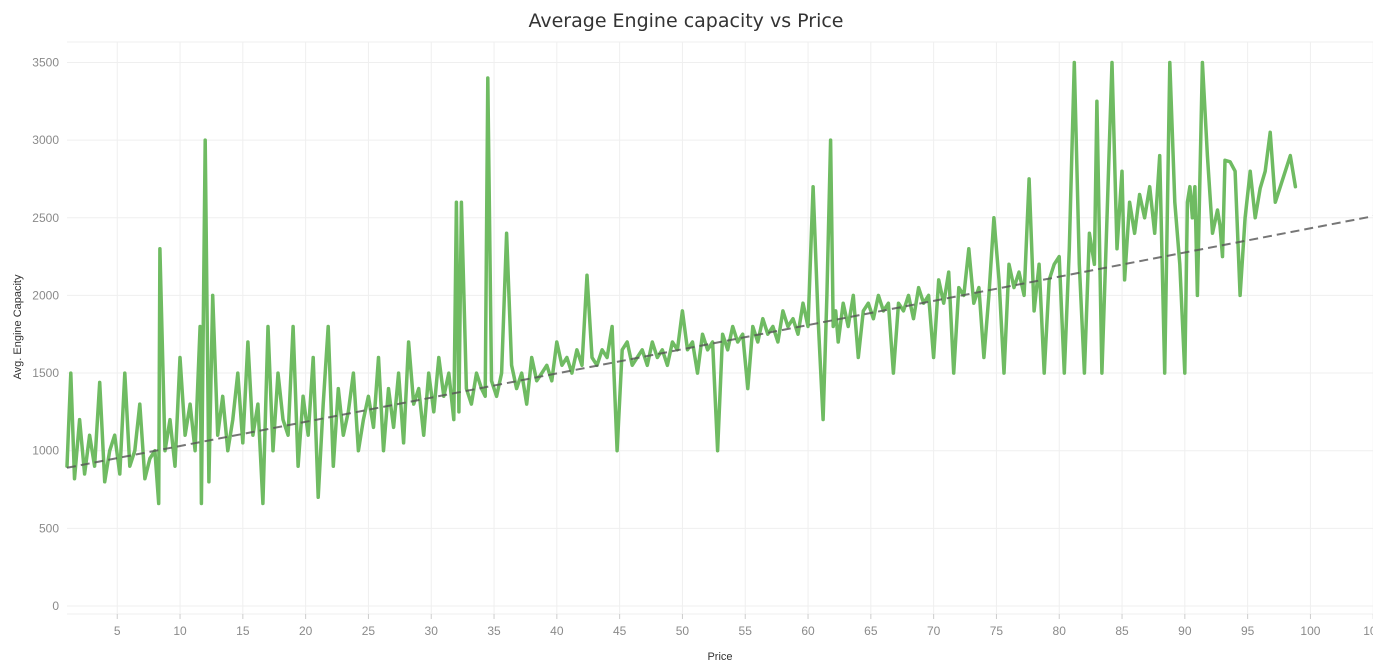  Describe the element at coordinates (683, 631) in the screenshot. I see `x-tick-label: 50` at that location.